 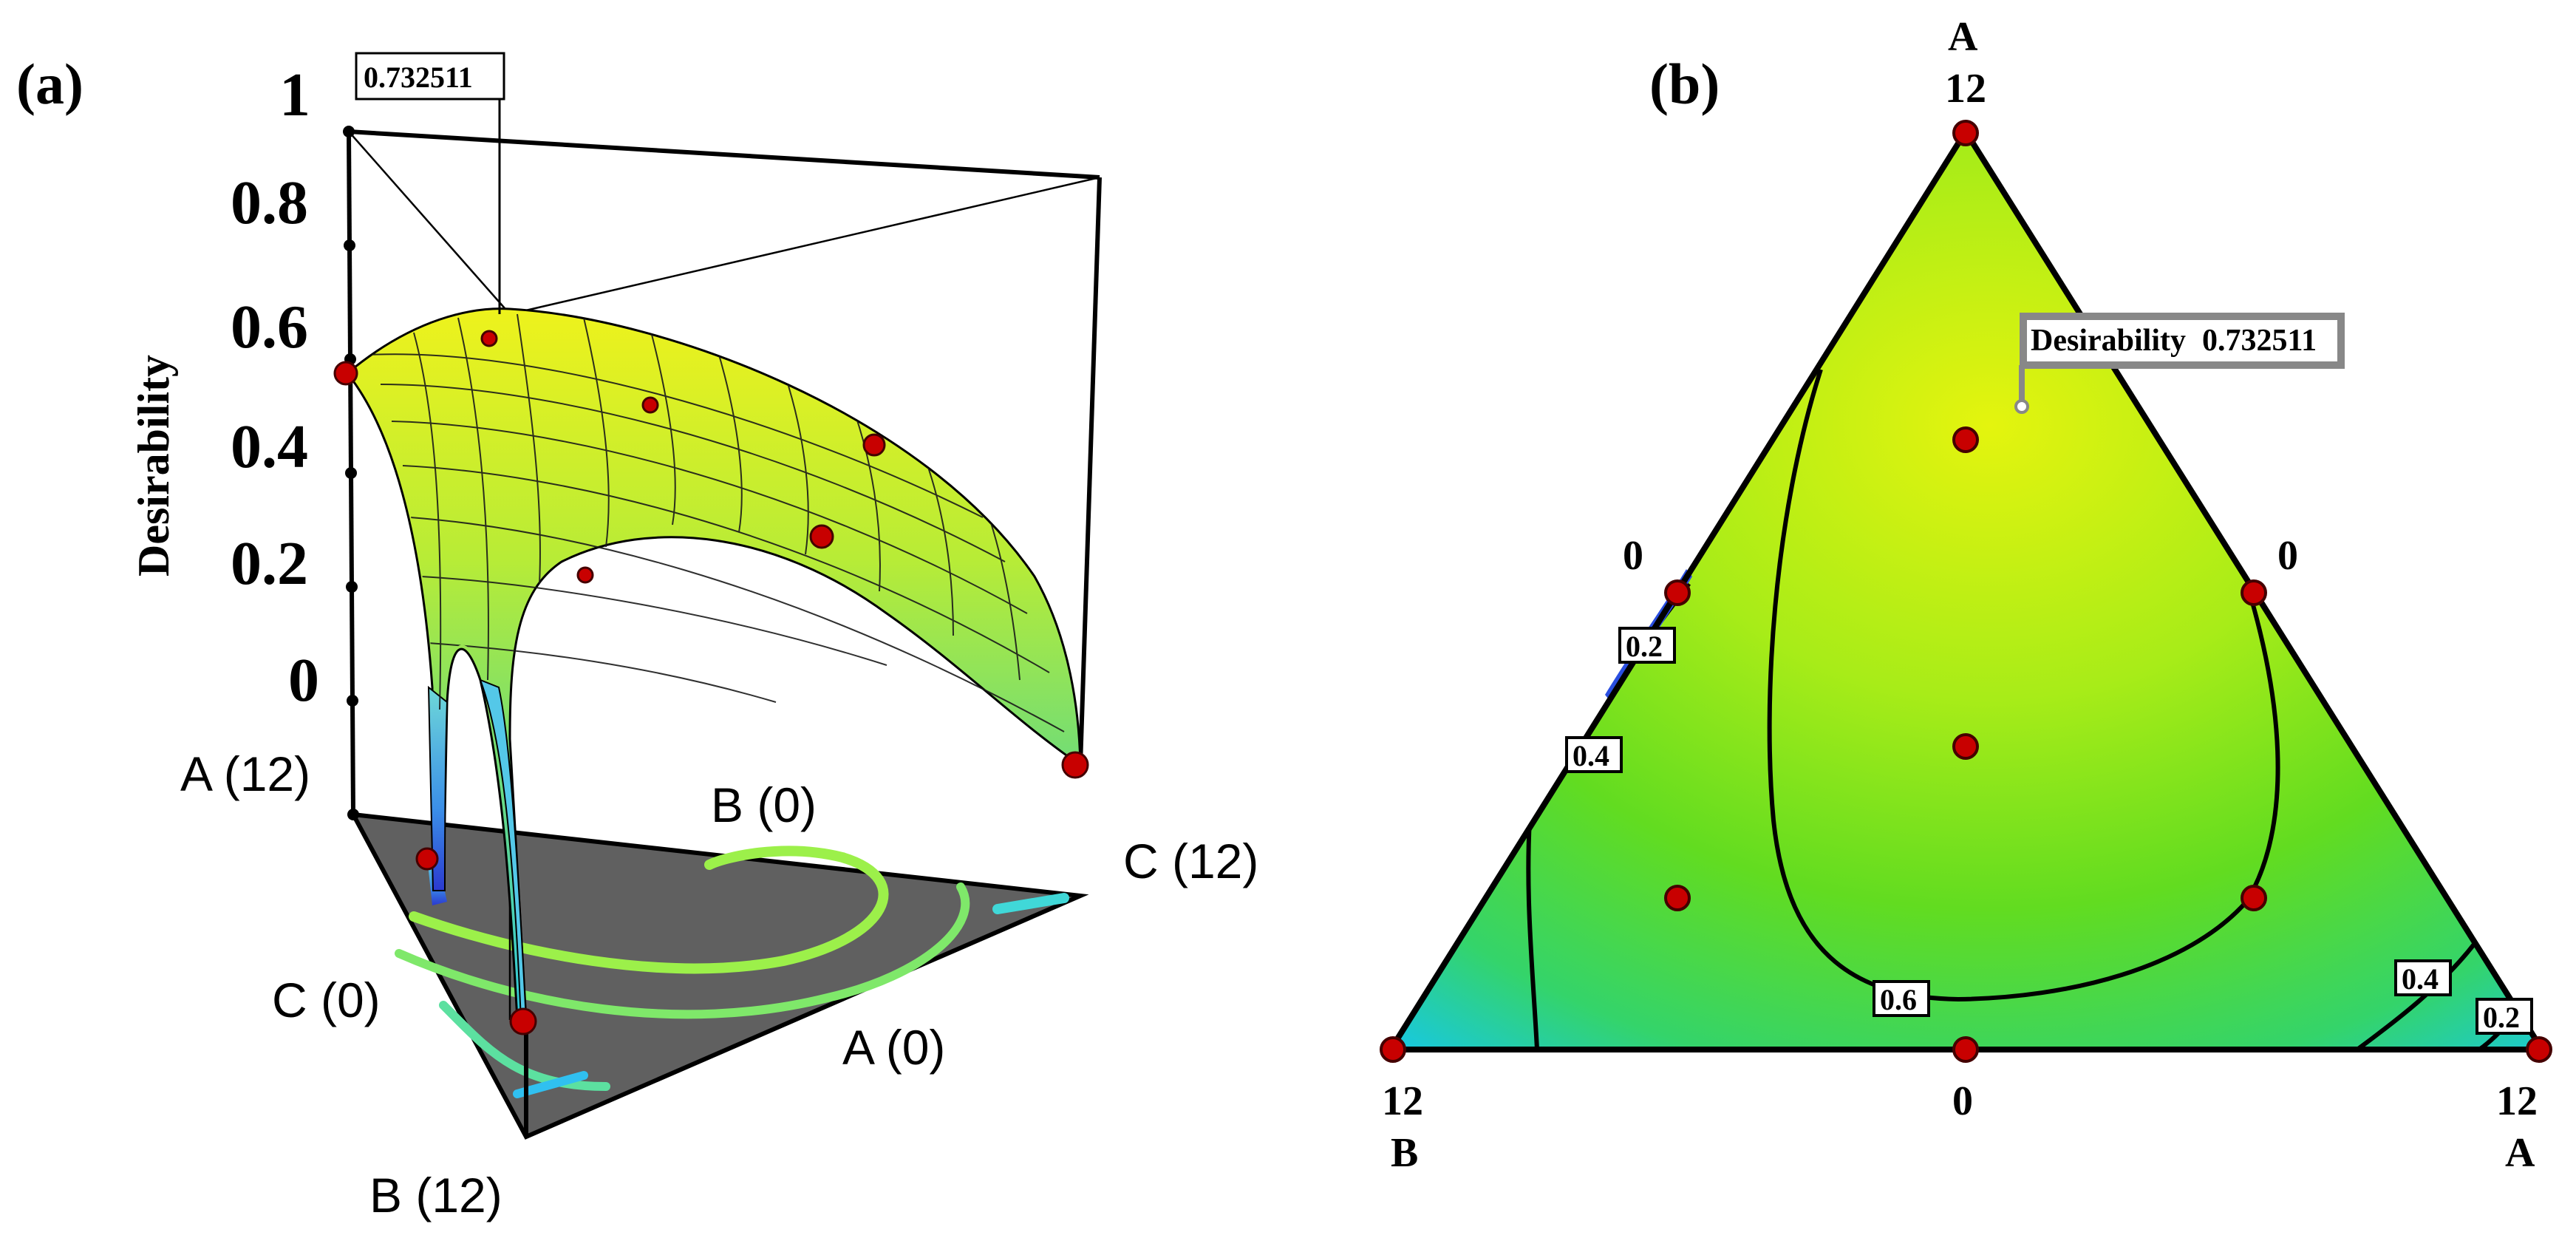 I want to click on contour-label-box-0.4-right, so click(x=2423, y=977).